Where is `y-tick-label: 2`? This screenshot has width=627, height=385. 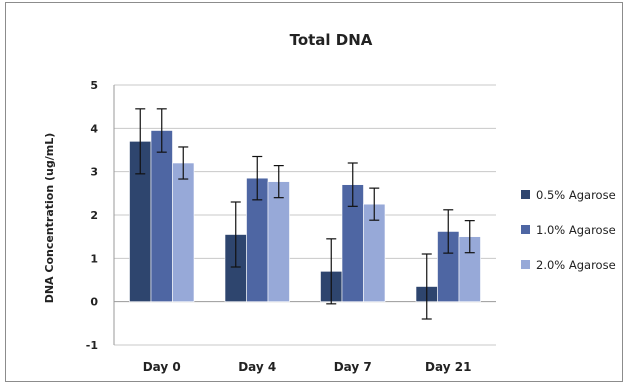
y-tick-label: 2 is located at coordinates (94, 215).